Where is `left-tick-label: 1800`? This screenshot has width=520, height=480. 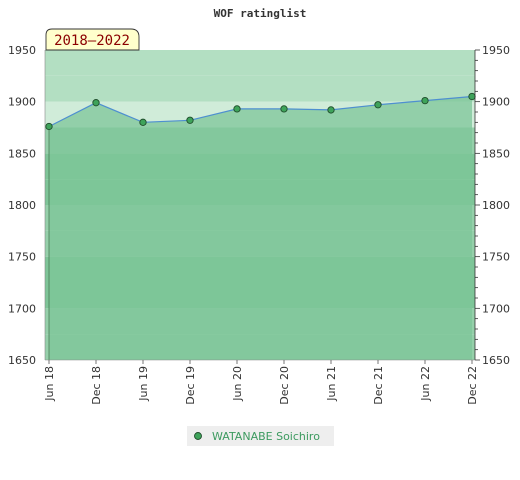
left-tick-label: 1800 is located at coordinates (22, 205).